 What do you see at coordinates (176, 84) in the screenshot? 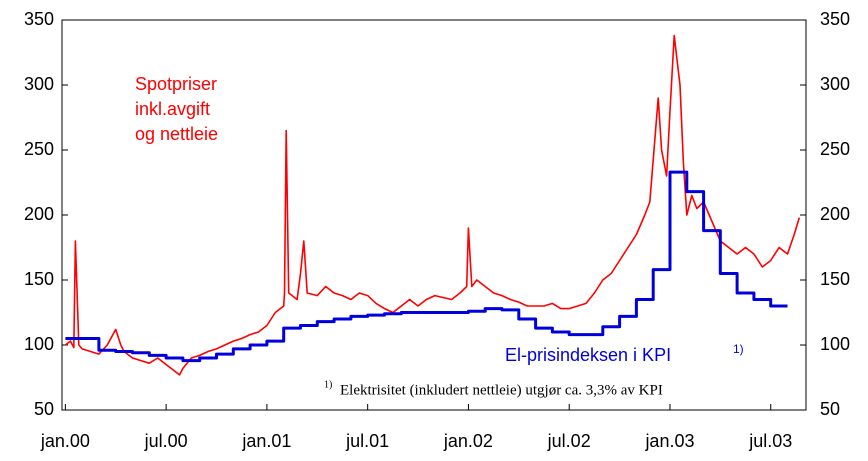
I see `annotation: Spotpriser` at bounding box center [176, 84].